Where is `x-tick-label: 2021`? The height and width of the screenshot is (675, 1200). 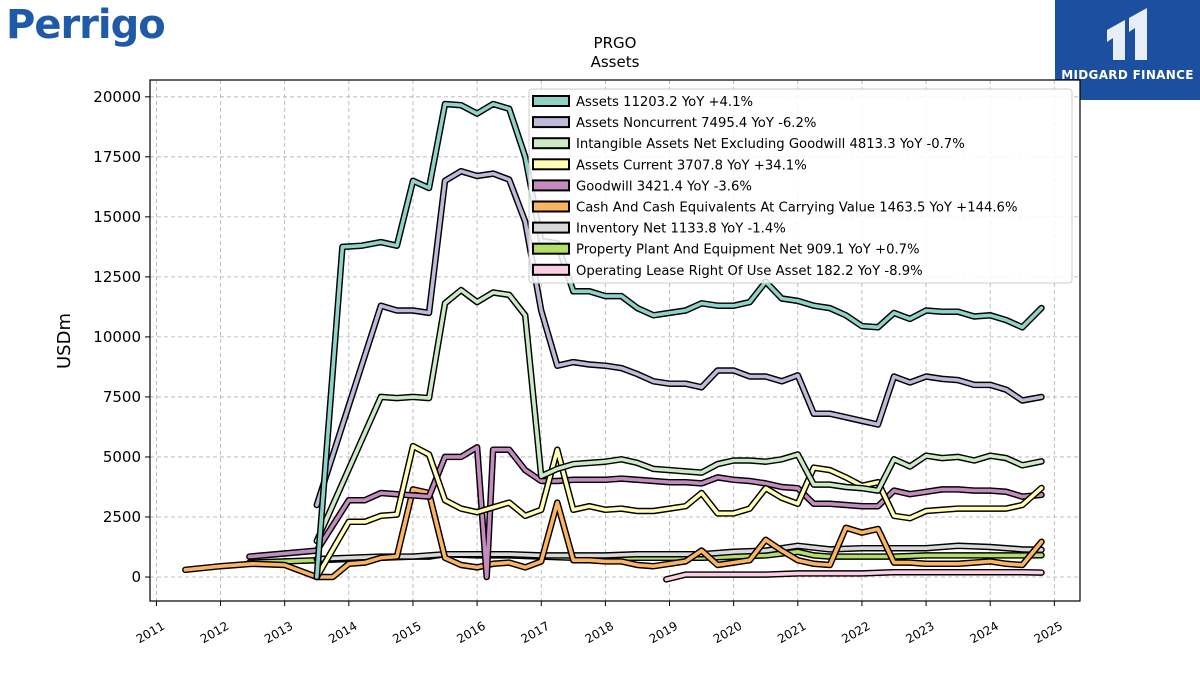
x-tick-label: 2021 is located at coordinates (791, 632).